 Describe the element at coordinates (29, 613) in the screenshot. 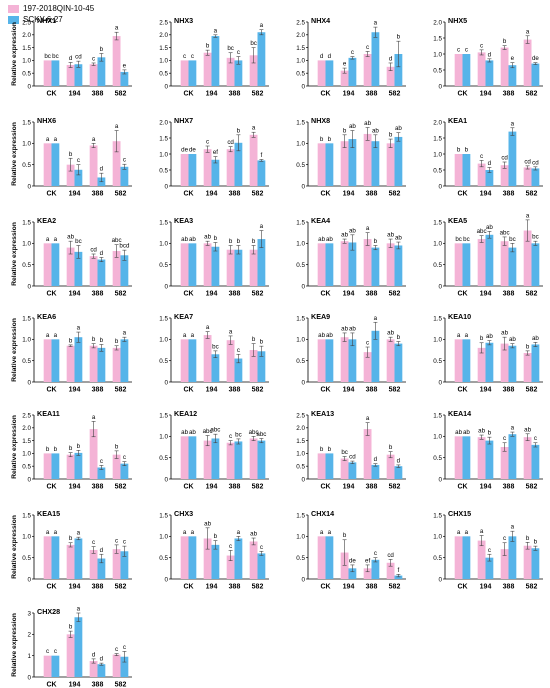

I see `y-tick-label: 3` at that location.